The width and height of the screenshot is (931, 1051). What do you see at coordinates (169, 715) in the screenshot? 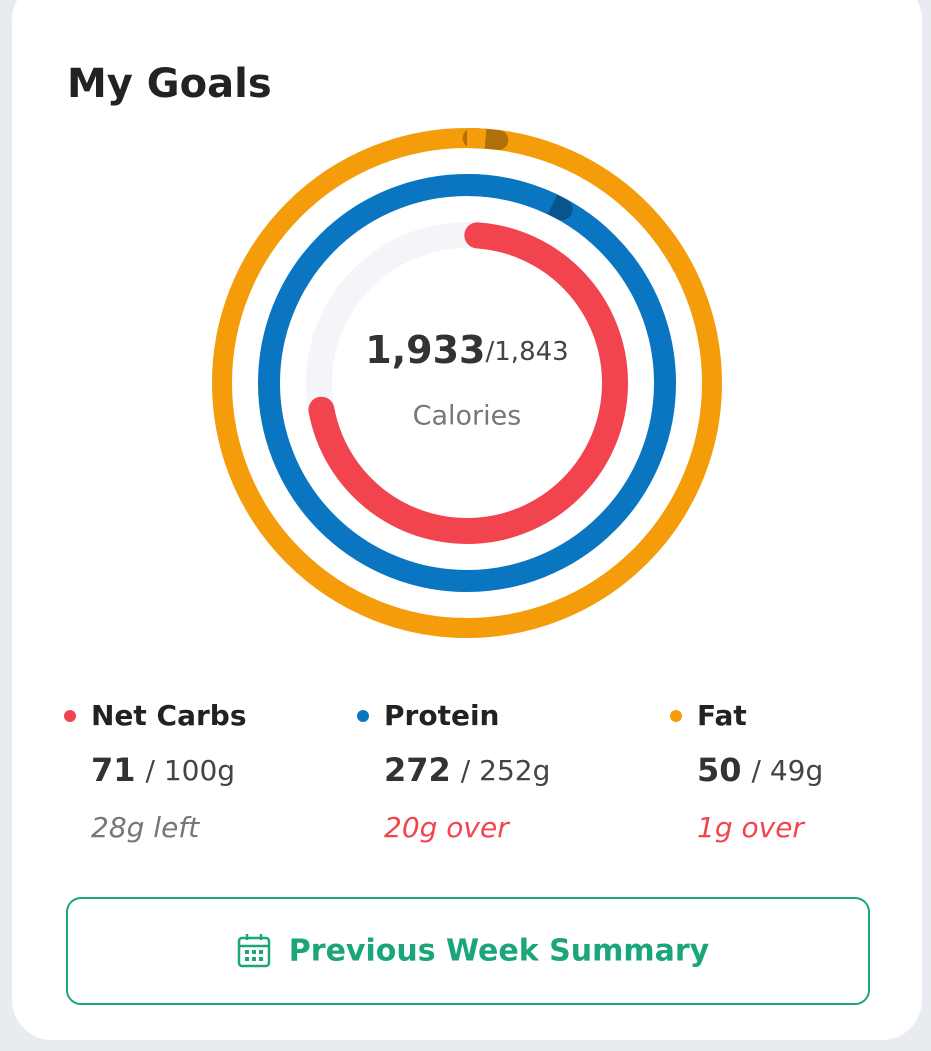
I see `macro-name: Net Carbs` at bounding box center [169, 715].